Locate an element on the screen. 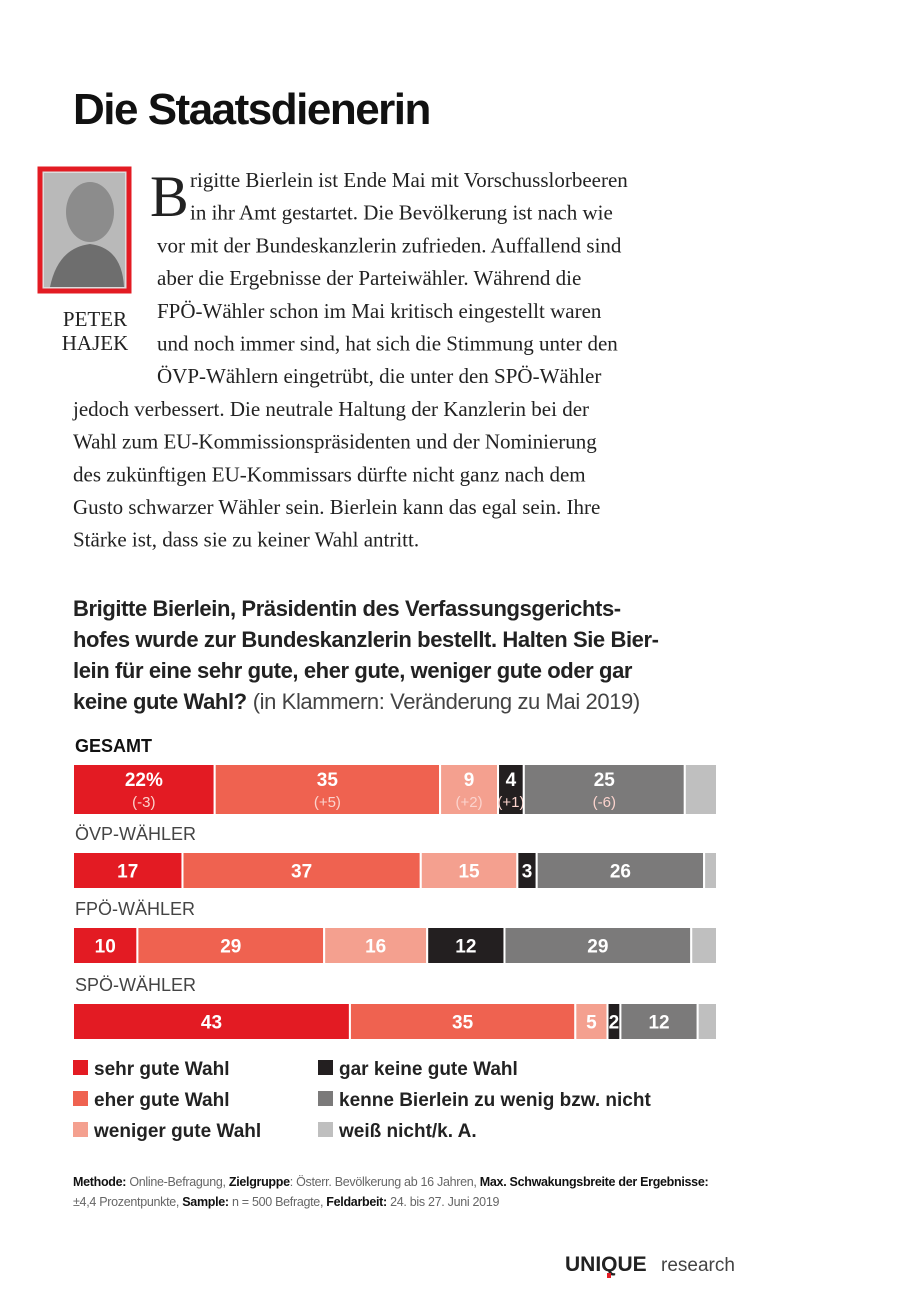  legend-label: gar keine gute Wahl is located at coordinates (428, 1069).